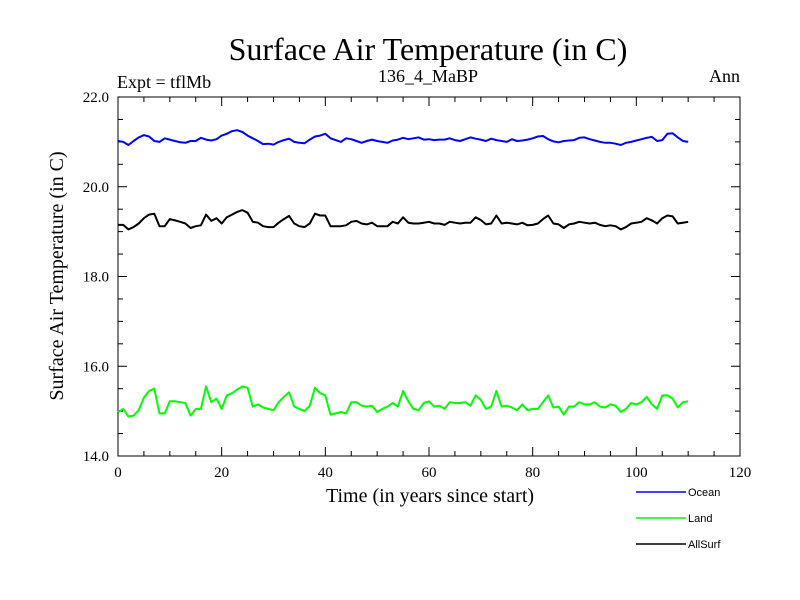  What do you see at coordinates (428, 76) in the screenshot?
I see `chart-subtitle: 136_4_MaBP` at bounding box center [428, 76].